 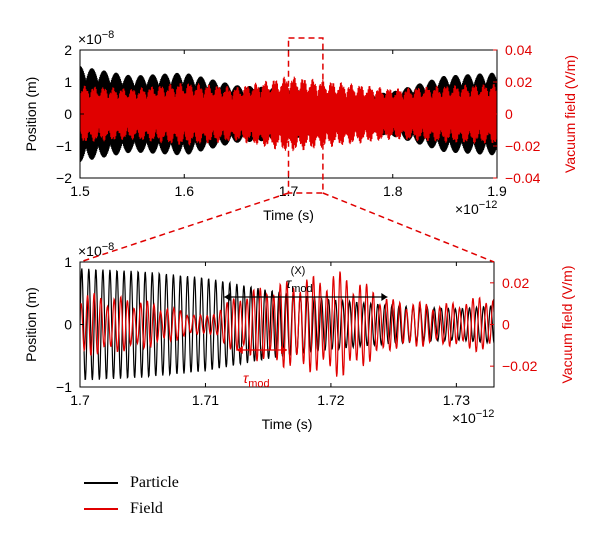 I want to click on legend-label-field: Field, so click(x=146, y=508).